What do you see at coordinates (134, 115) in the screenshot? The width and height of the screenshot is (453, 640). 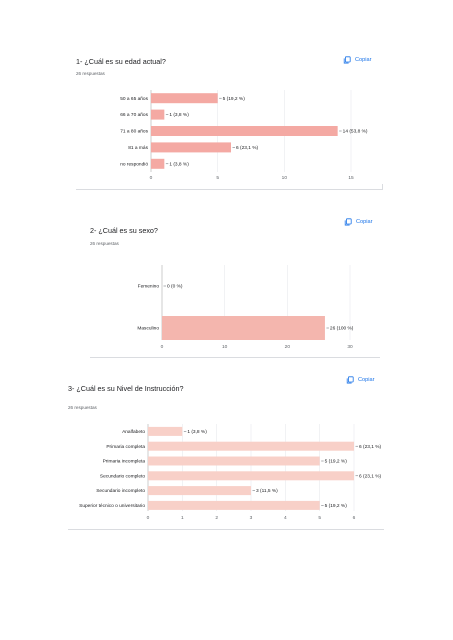 I see `category-label: 66 a 70 años` at bounding box center [134, 115].